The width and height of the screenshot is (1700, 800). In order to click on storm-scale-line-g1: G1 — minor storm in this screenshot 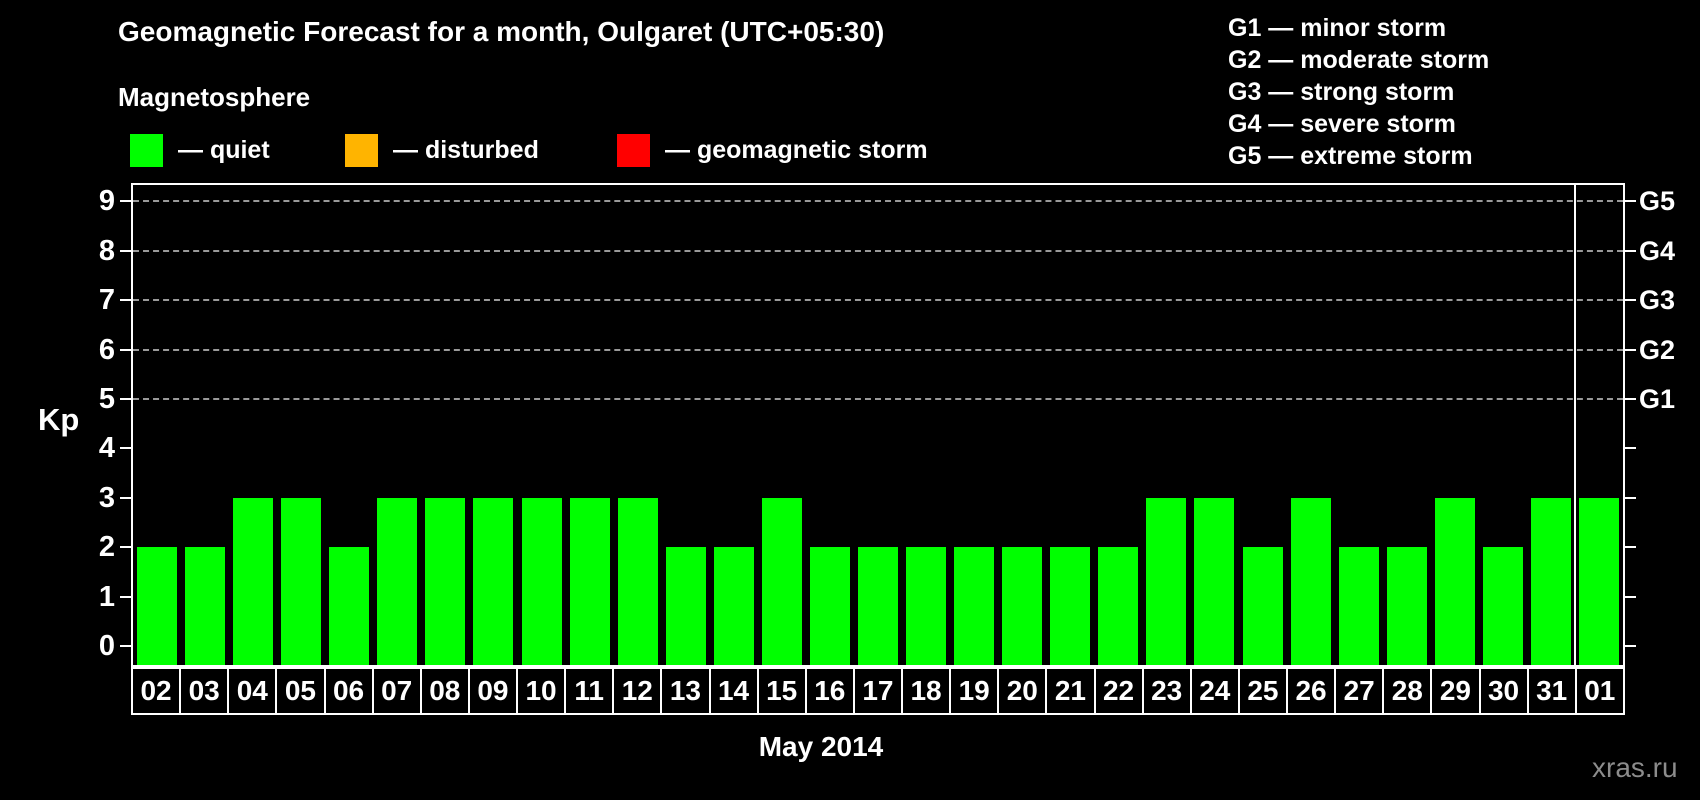, I will do `click(1337, 28)`.